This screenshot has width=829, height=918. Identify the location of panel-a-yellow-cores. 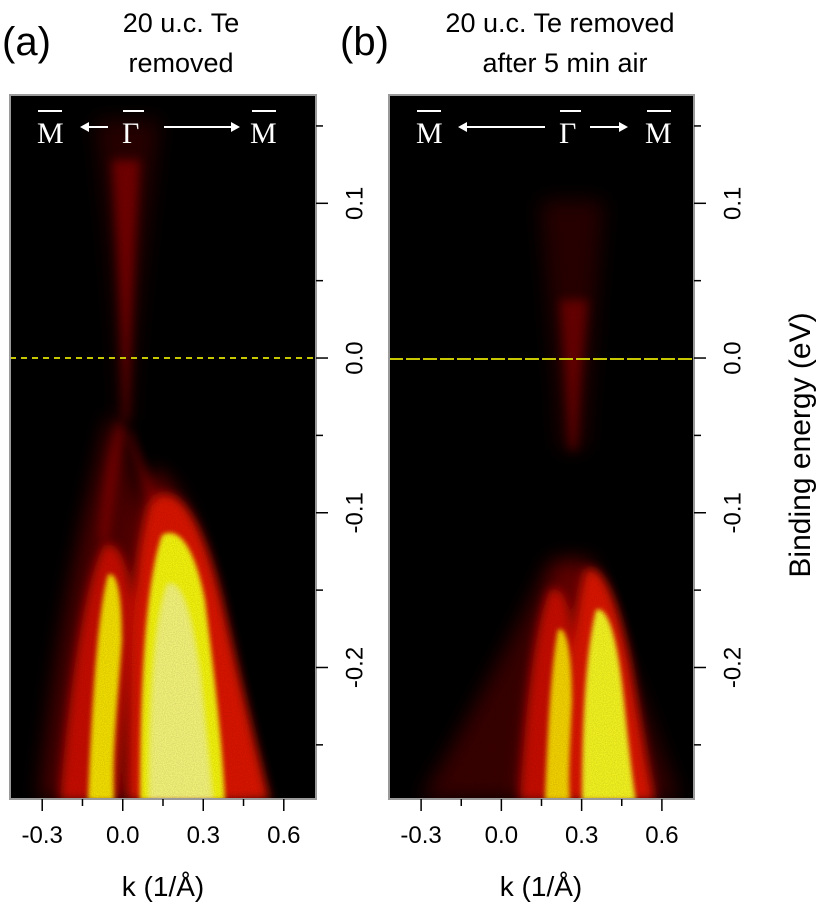
(156, 665).